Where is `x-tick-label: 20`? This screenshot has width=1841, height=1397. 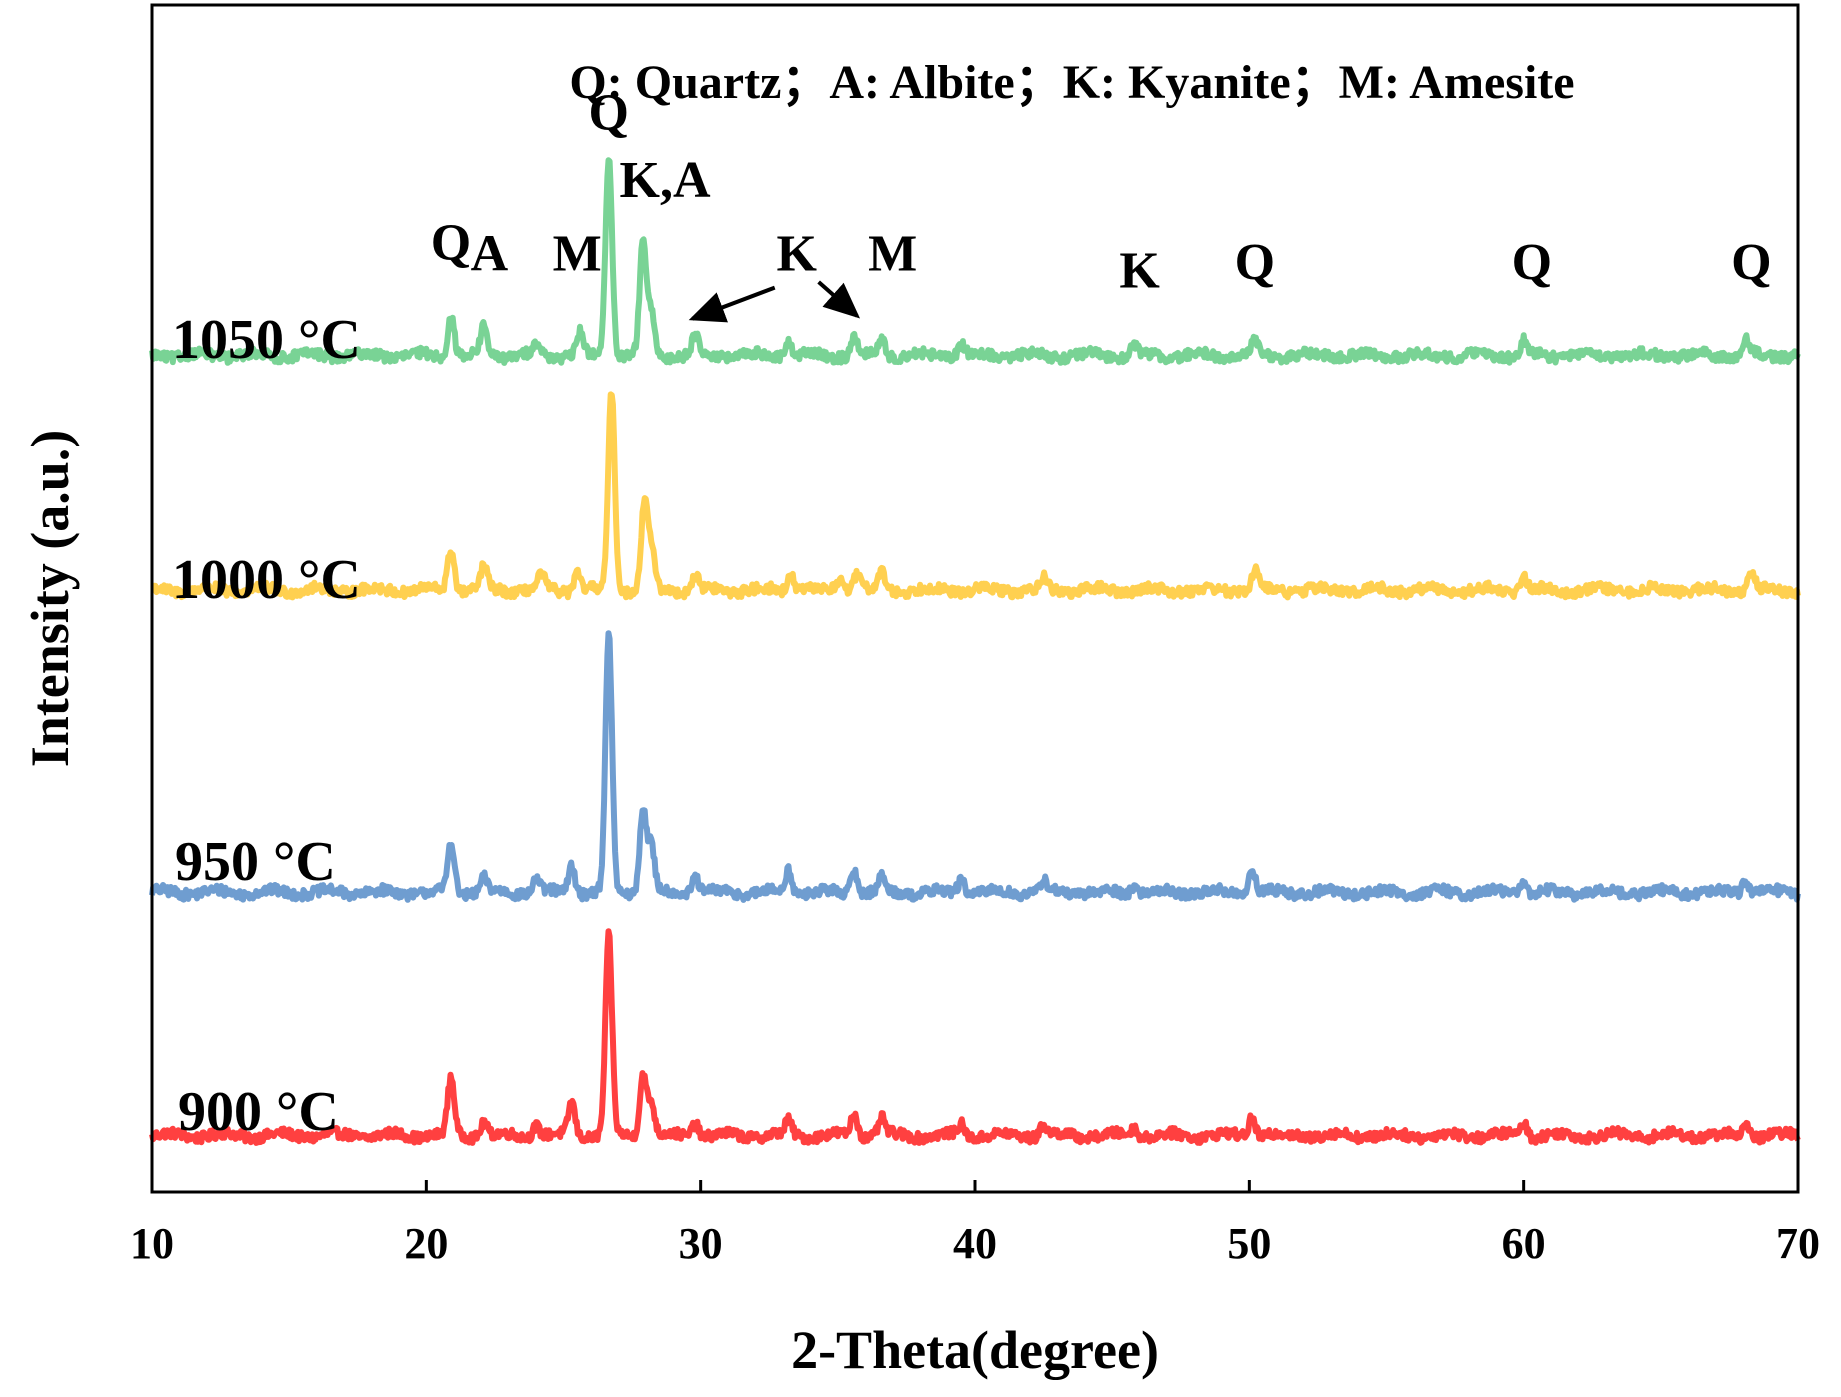
x-tick-label: 20 is located at coordinates (426, 1243).